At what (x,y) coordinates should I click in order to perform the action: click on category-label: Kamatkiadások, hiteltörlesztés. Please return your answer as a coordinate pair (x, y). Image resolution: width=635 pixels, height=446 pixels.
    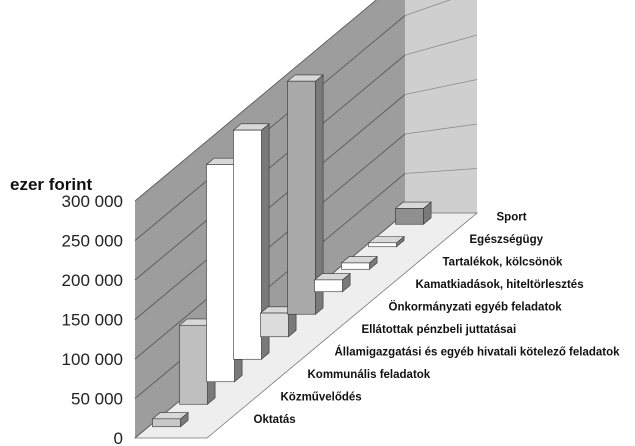
    Looking at the image, I should click on (500, 285).